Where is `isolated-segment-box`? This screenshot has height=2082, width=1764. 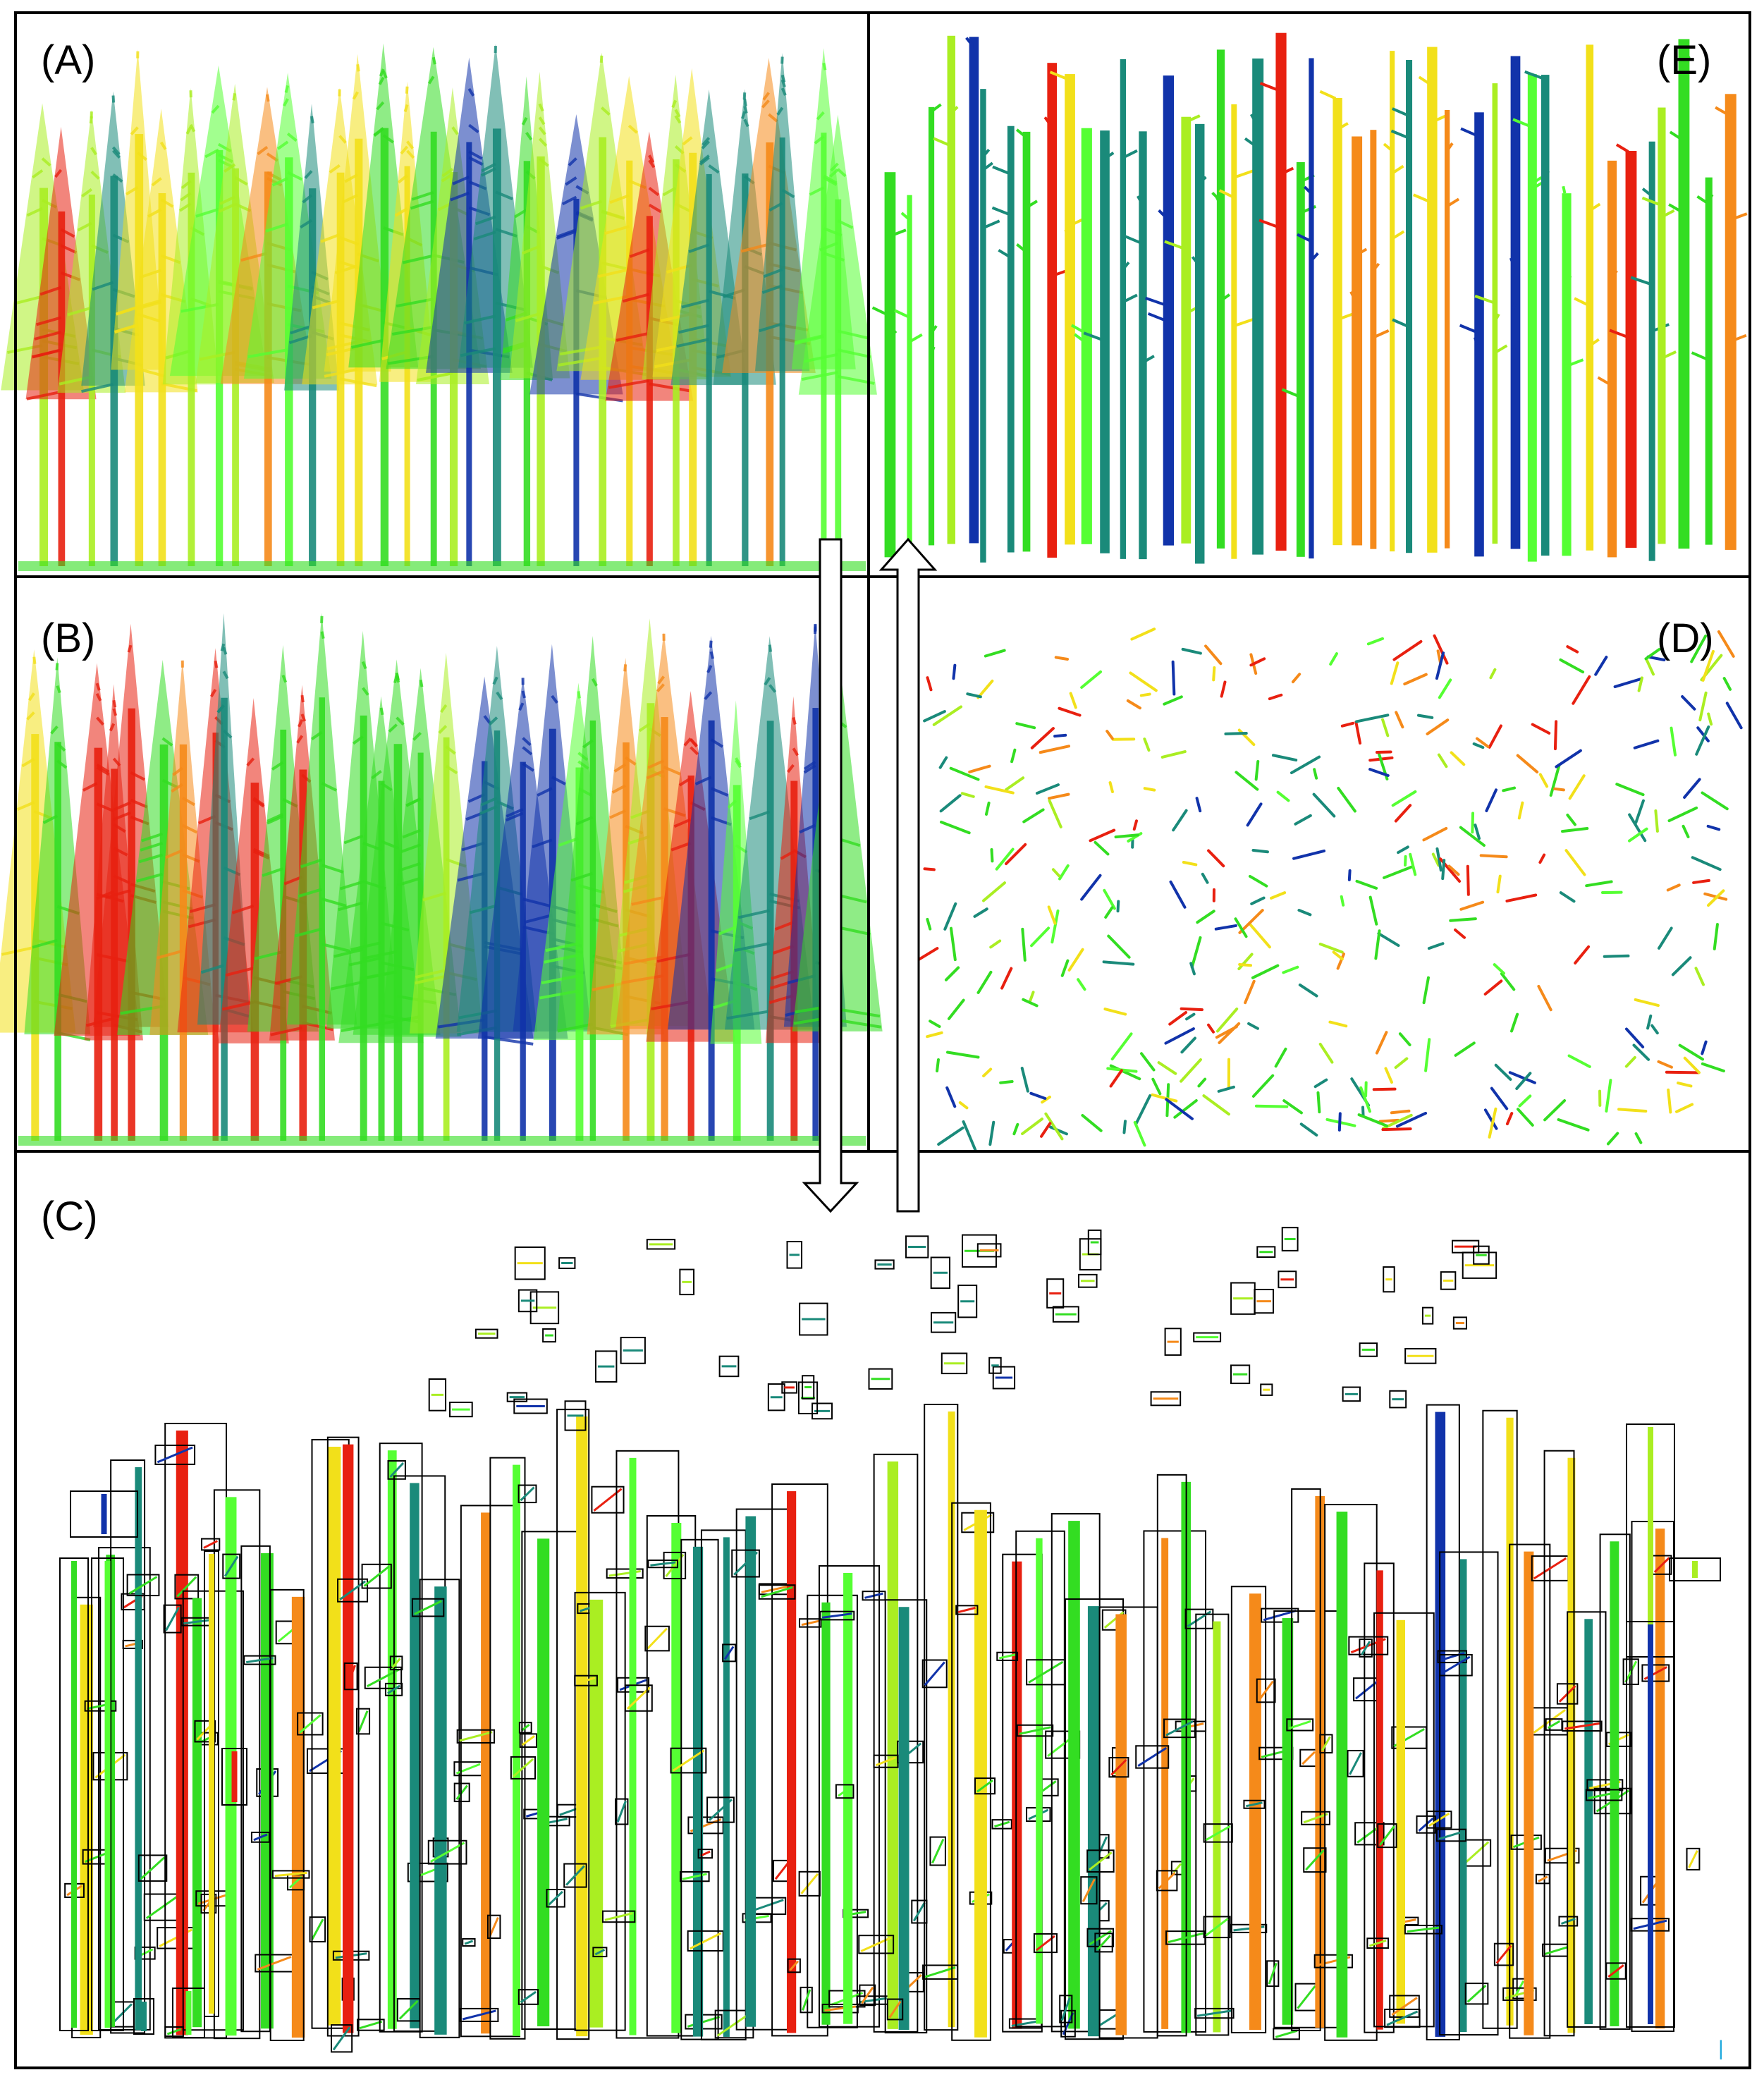 isolated-segment-box is located at coordinates (143, 2016).